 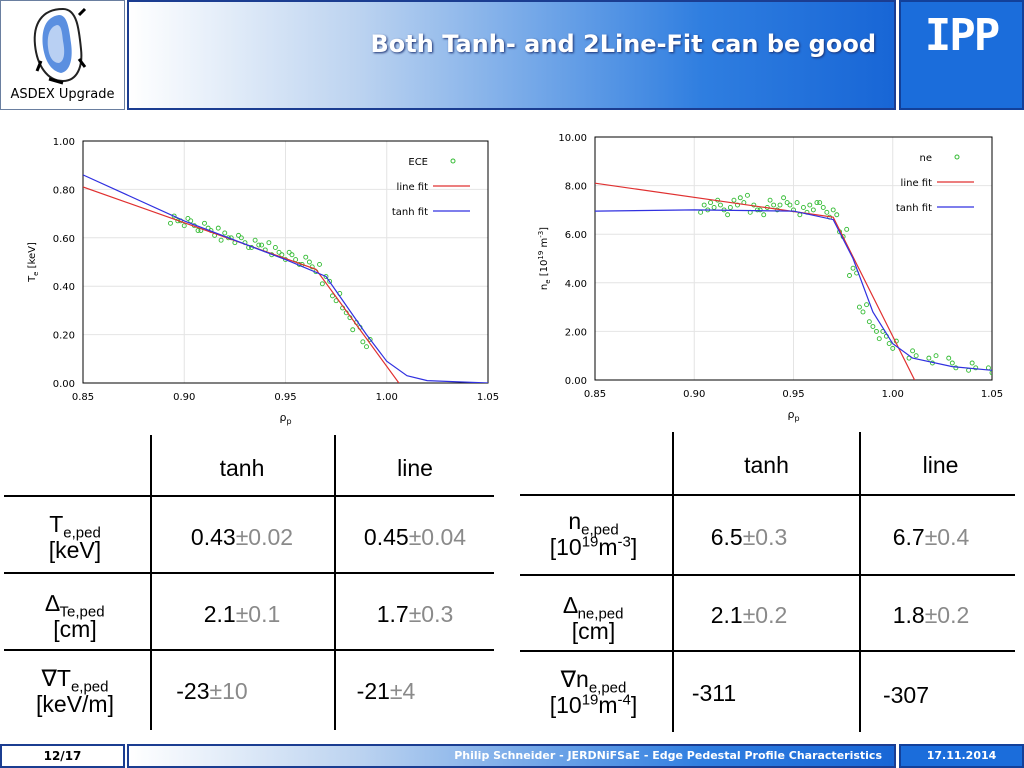 What do you see at coordinates (749, 615) in the screenshot?
I see `delta-ne-tanh: 2.1±0.2` at bounding box center [749, 615].